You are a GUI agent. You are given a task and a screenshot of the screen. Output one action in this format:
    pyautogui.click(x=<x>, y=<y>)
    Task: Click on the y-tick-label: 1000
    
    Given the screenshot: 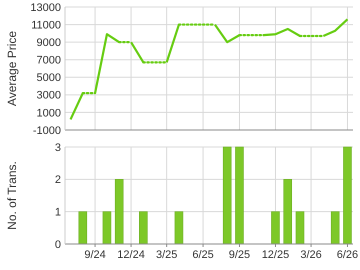 What is the action you would take?
    pyautogui.click(x=48, y=113)
    